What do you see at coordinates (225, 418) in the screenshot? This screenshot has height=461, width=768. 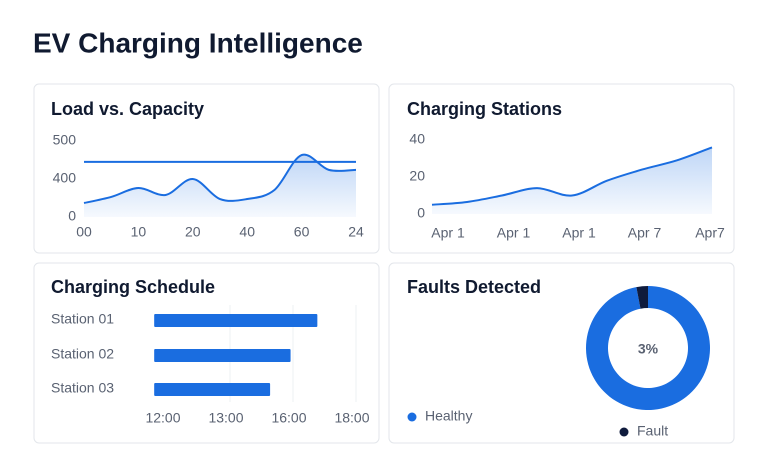 I see `x-tick-label: 13:00` at bounding box center [225, 418].